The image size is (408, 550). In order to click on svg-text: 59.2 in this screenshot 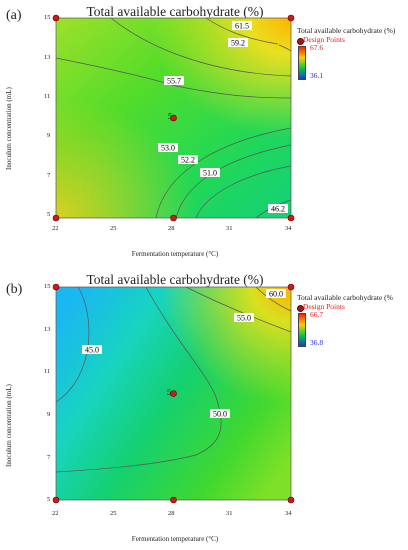, I will do `click(238, 43)`.